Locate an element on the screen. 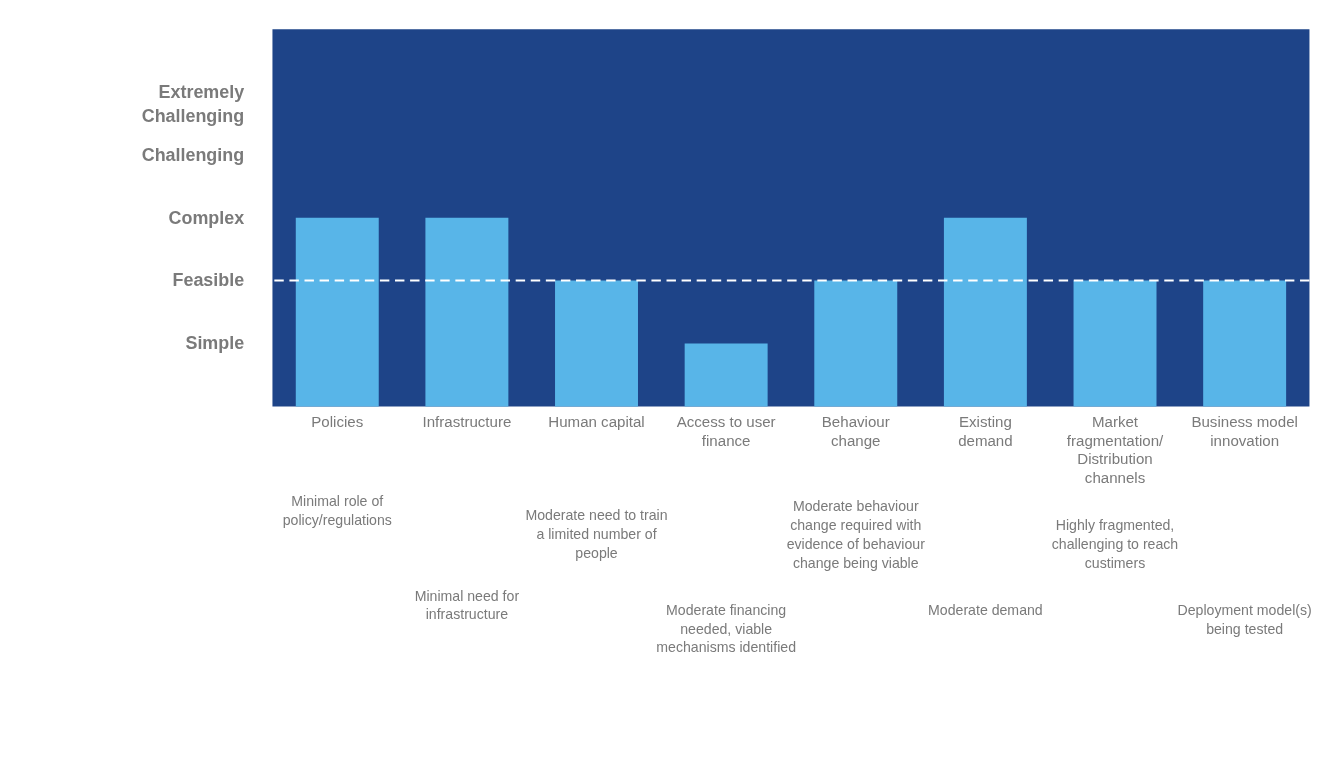  text: Minimal need for infrastructure is located at coordinates (467, 605).